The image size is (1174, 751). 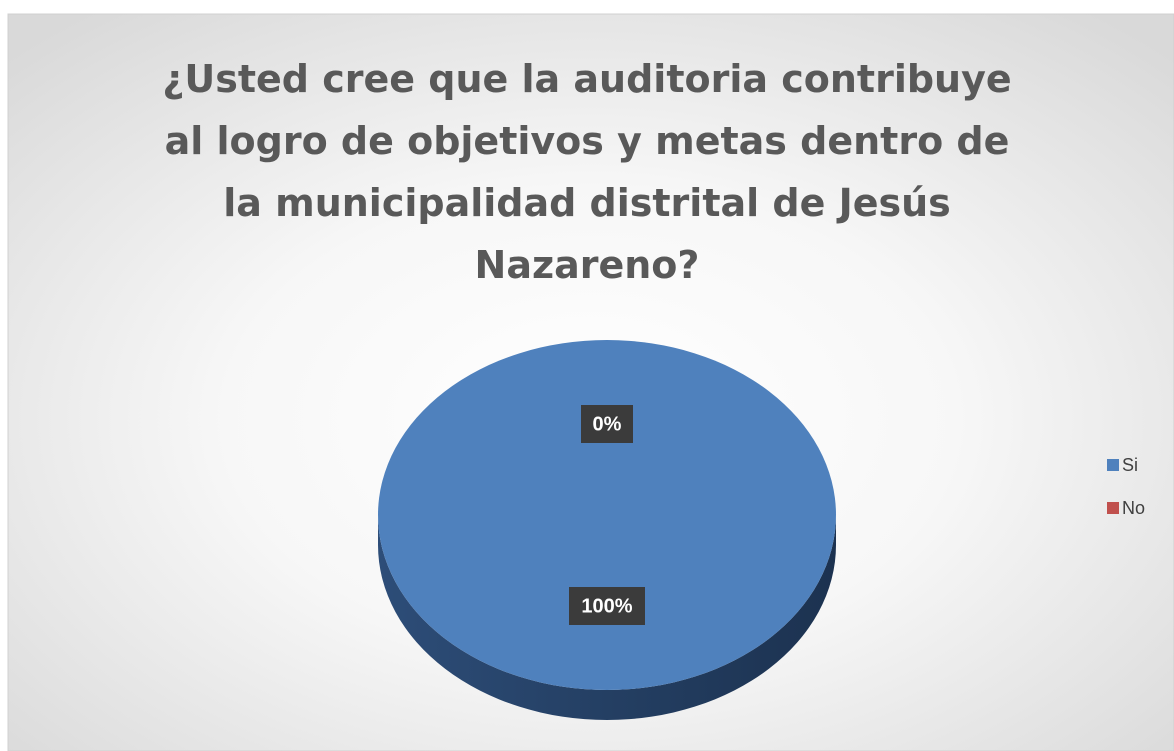 What do you see at coordinates (1130, 465) in the screenshot?
I see `legend-label: Si` at bounding box center [1130, 465].